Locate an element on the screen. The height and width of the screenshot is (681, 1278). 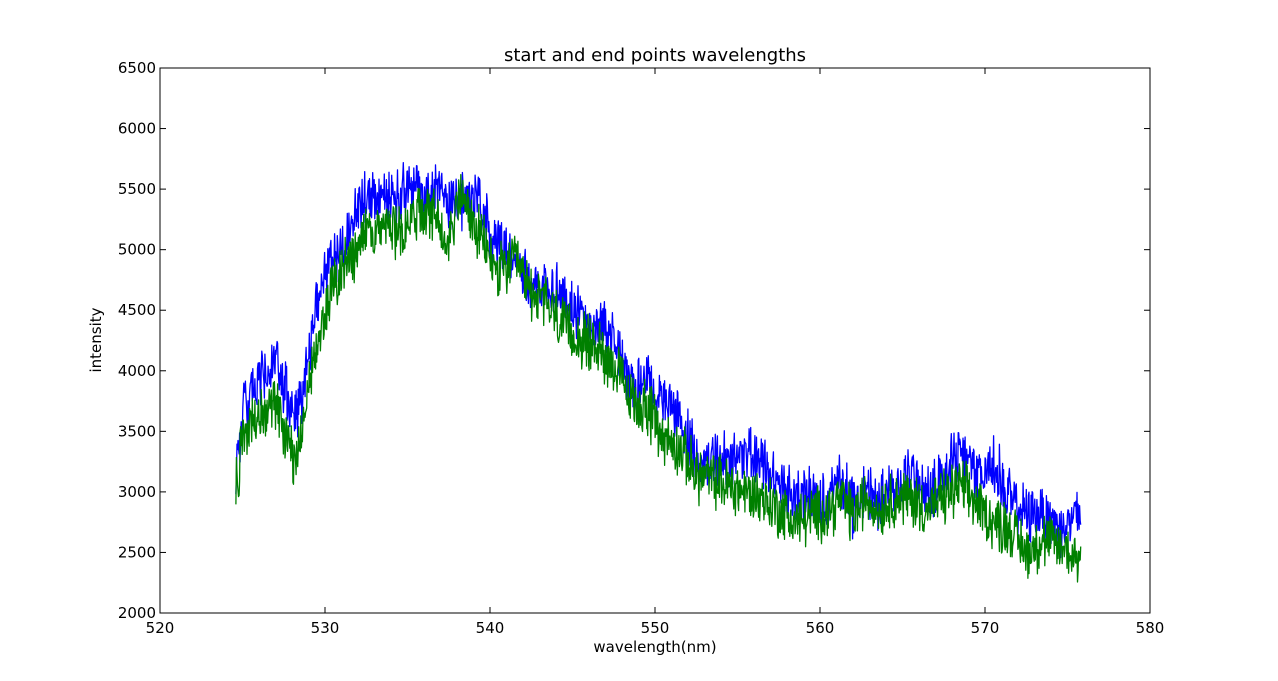
y-tick-label: 4000 is located at coordinates (137, 371).